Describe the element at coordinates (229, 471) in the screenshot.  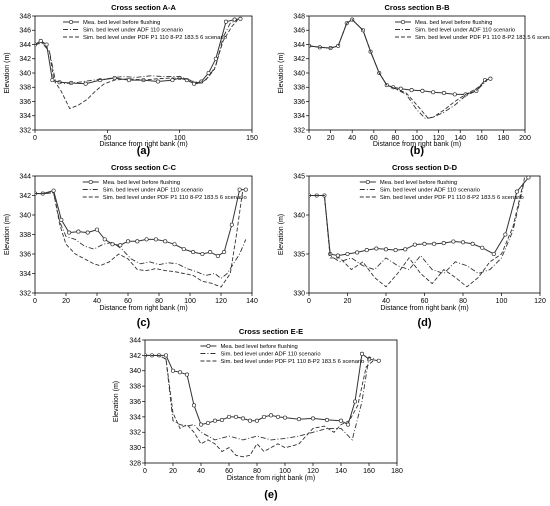
I see `x-tick-label: 60` at that location.